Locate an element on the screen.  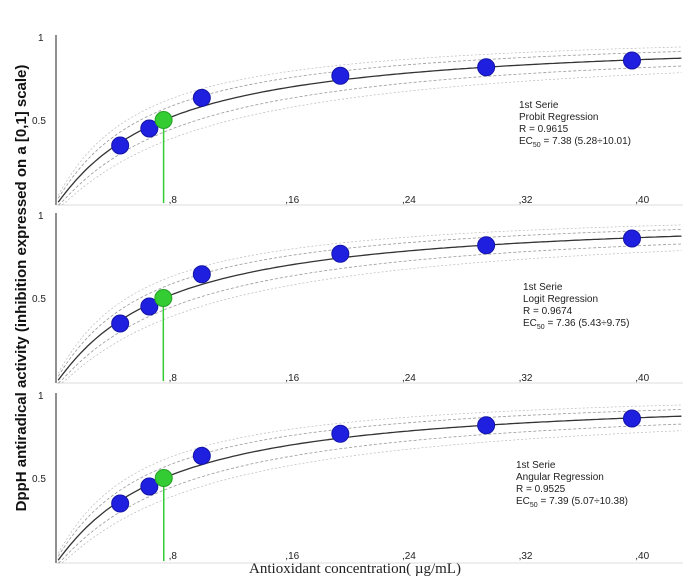
ec50-value: = 7.36 (5.43÷9.75) is located at coordinates (587, 323).